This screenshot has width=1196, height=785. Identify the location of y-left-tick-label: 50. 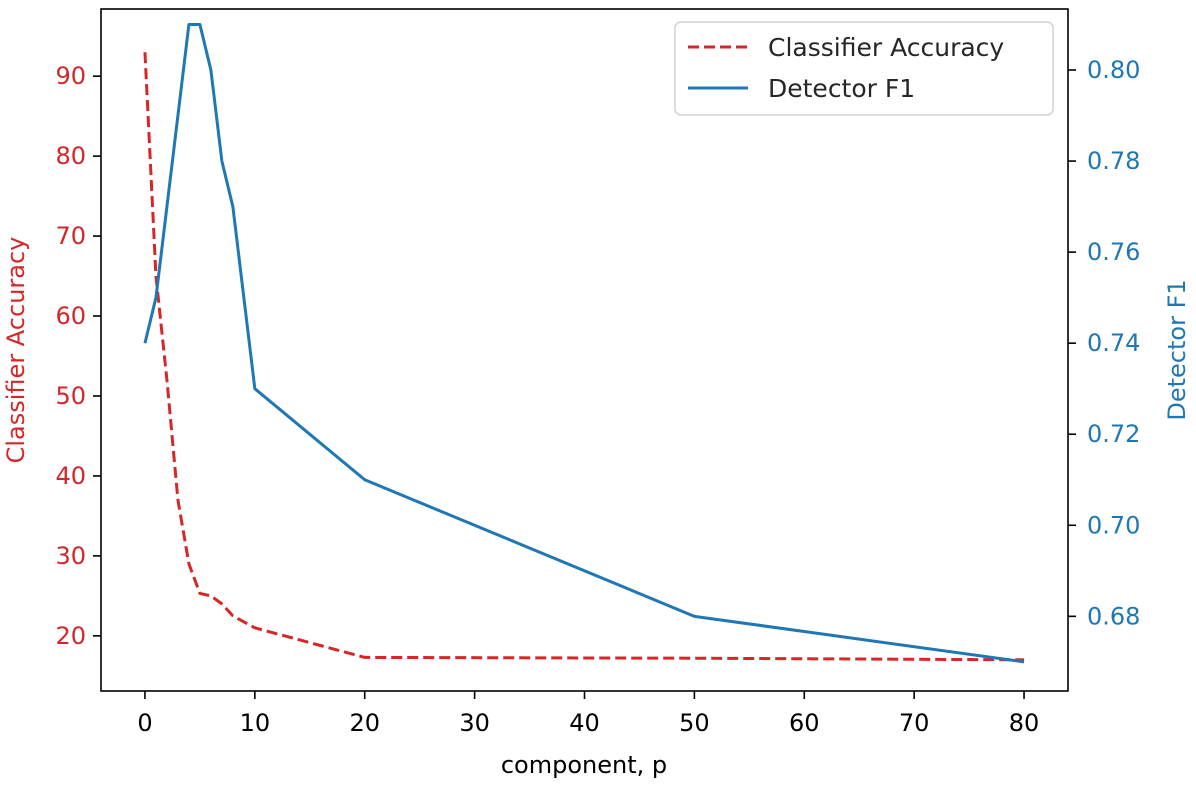
(70, 396).